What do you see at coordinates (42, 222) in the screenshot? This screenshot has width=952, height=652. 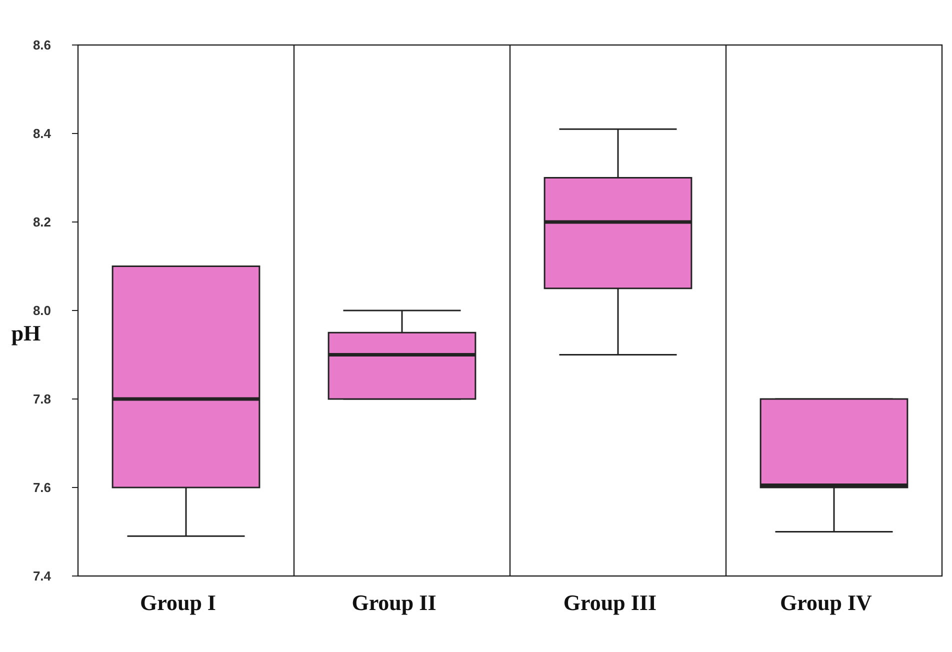 I see `y-tick-label: 8.2` at bounding box center [42, 222].